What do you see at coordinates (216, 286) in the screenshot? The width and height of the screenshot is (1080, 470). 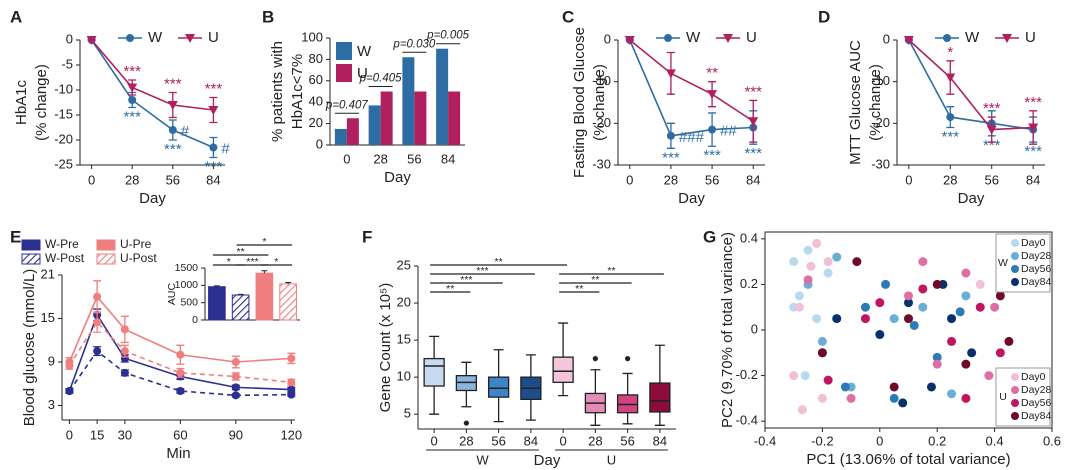 I see `error-bar` at bounding box center [216, 286].